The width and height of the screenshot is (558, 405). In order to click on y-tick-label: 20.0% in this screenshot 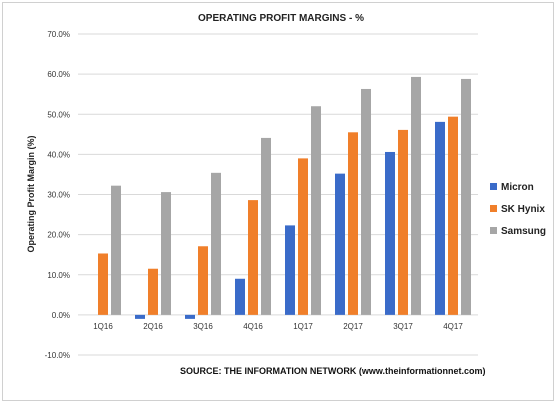, I will do `click(58, 235)`.